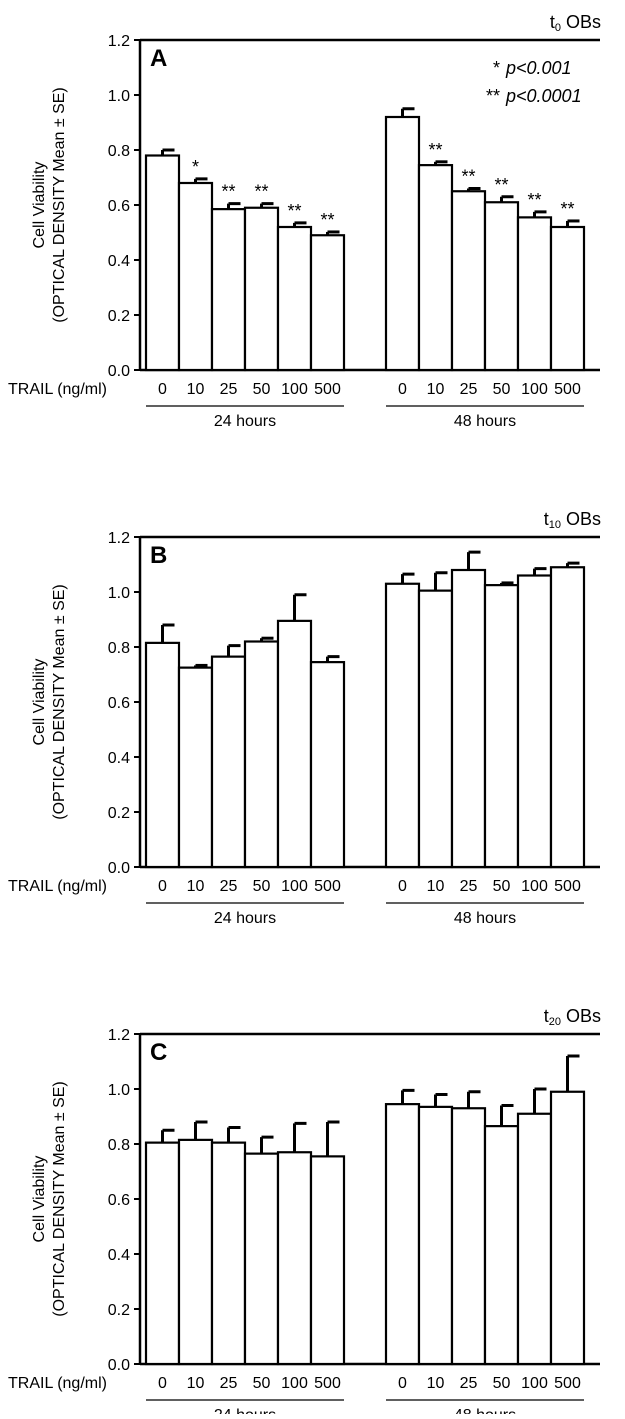 This screenshot has height=1419, width=625. I want to click on panel-condition-label: t10 OBs, so click(572, 520).